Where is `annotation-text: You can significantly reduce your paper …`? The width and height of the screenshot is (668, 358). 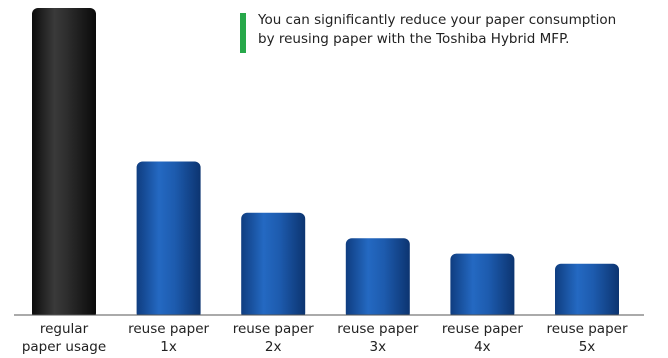
annotation-text: You can significantly reduce your paper … is located at coordinates (437, 29).